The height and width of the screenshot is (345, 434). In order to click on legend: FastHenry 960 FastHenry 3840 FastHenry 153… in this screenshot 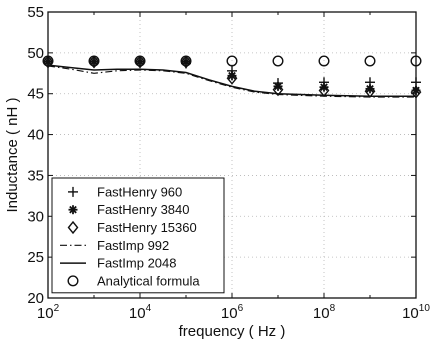, I will do `click(138, 235)`.